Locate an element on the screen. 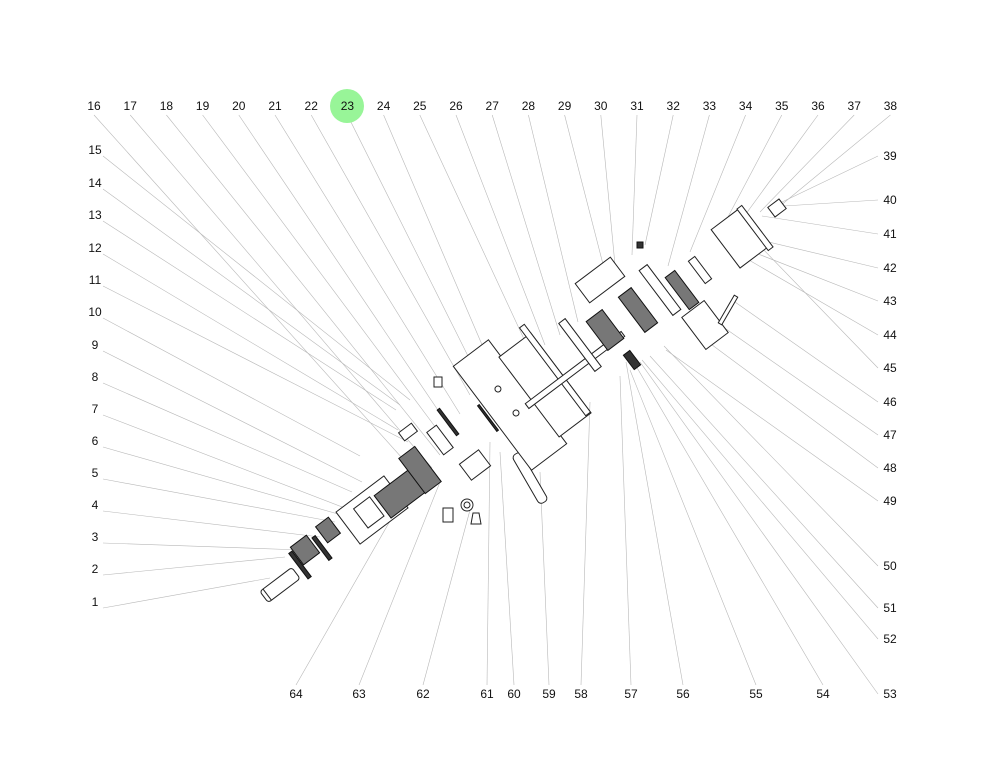  part-label-62: 62 is located at coordinates (423, 694).